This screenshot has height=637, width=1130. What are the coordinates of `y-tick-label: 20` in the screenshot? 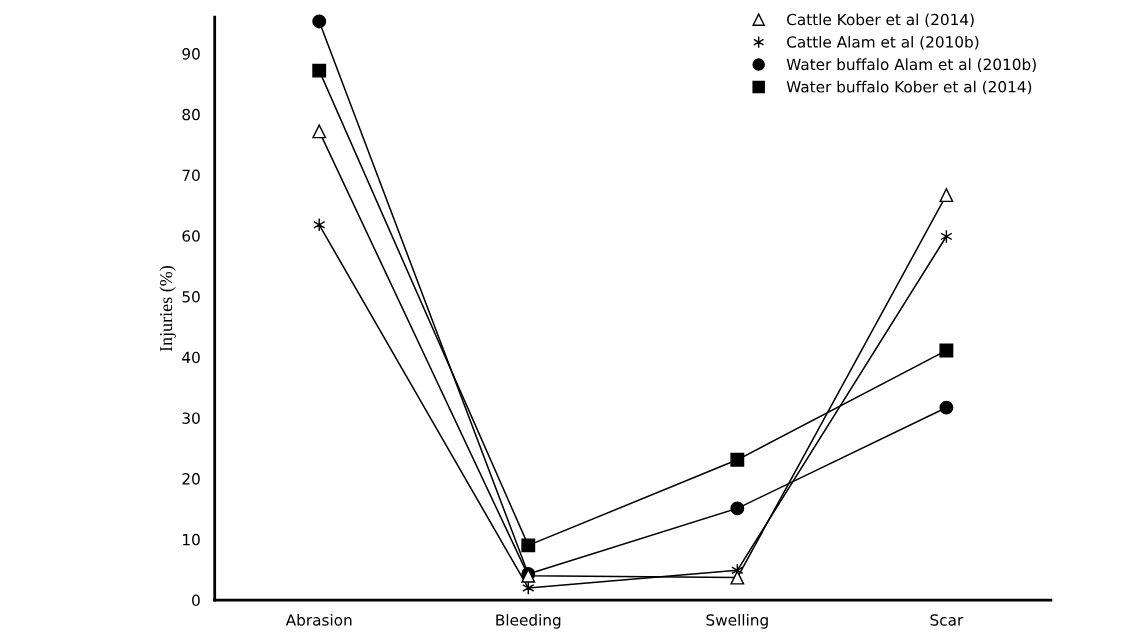 It's located at (191, 479).